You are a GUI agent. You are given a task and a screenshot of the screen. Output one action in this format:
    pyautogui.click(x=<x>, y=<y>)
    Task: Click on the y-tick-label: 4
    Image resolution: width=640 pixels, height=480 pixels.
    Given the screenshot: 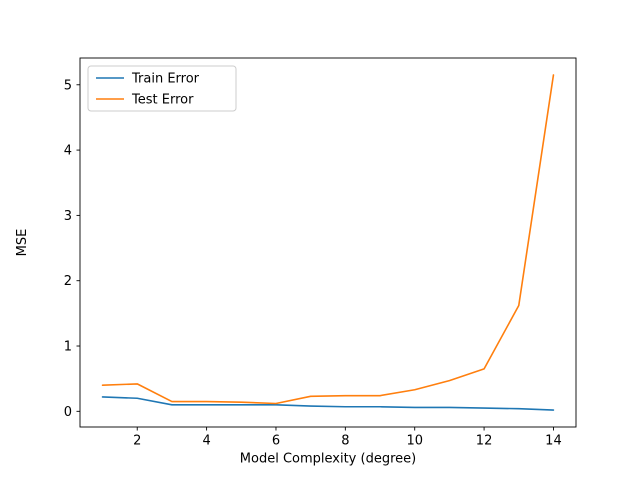 What is the action you would take?
    pyautogui.click(x=68, y=151)
    